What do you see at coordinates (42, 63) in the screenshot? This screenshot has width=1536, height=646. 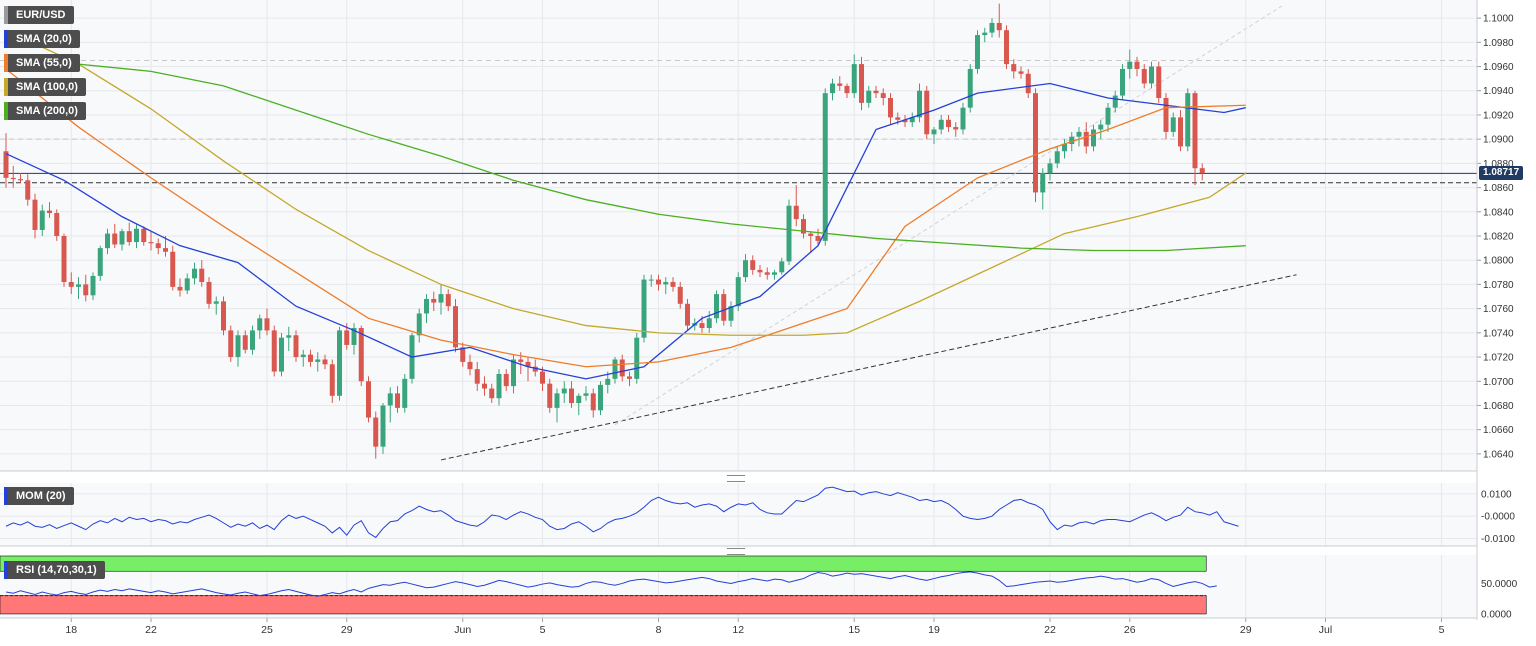 I see `legend-sma55: SMA (55,0)` at bounding box center [42, 63].